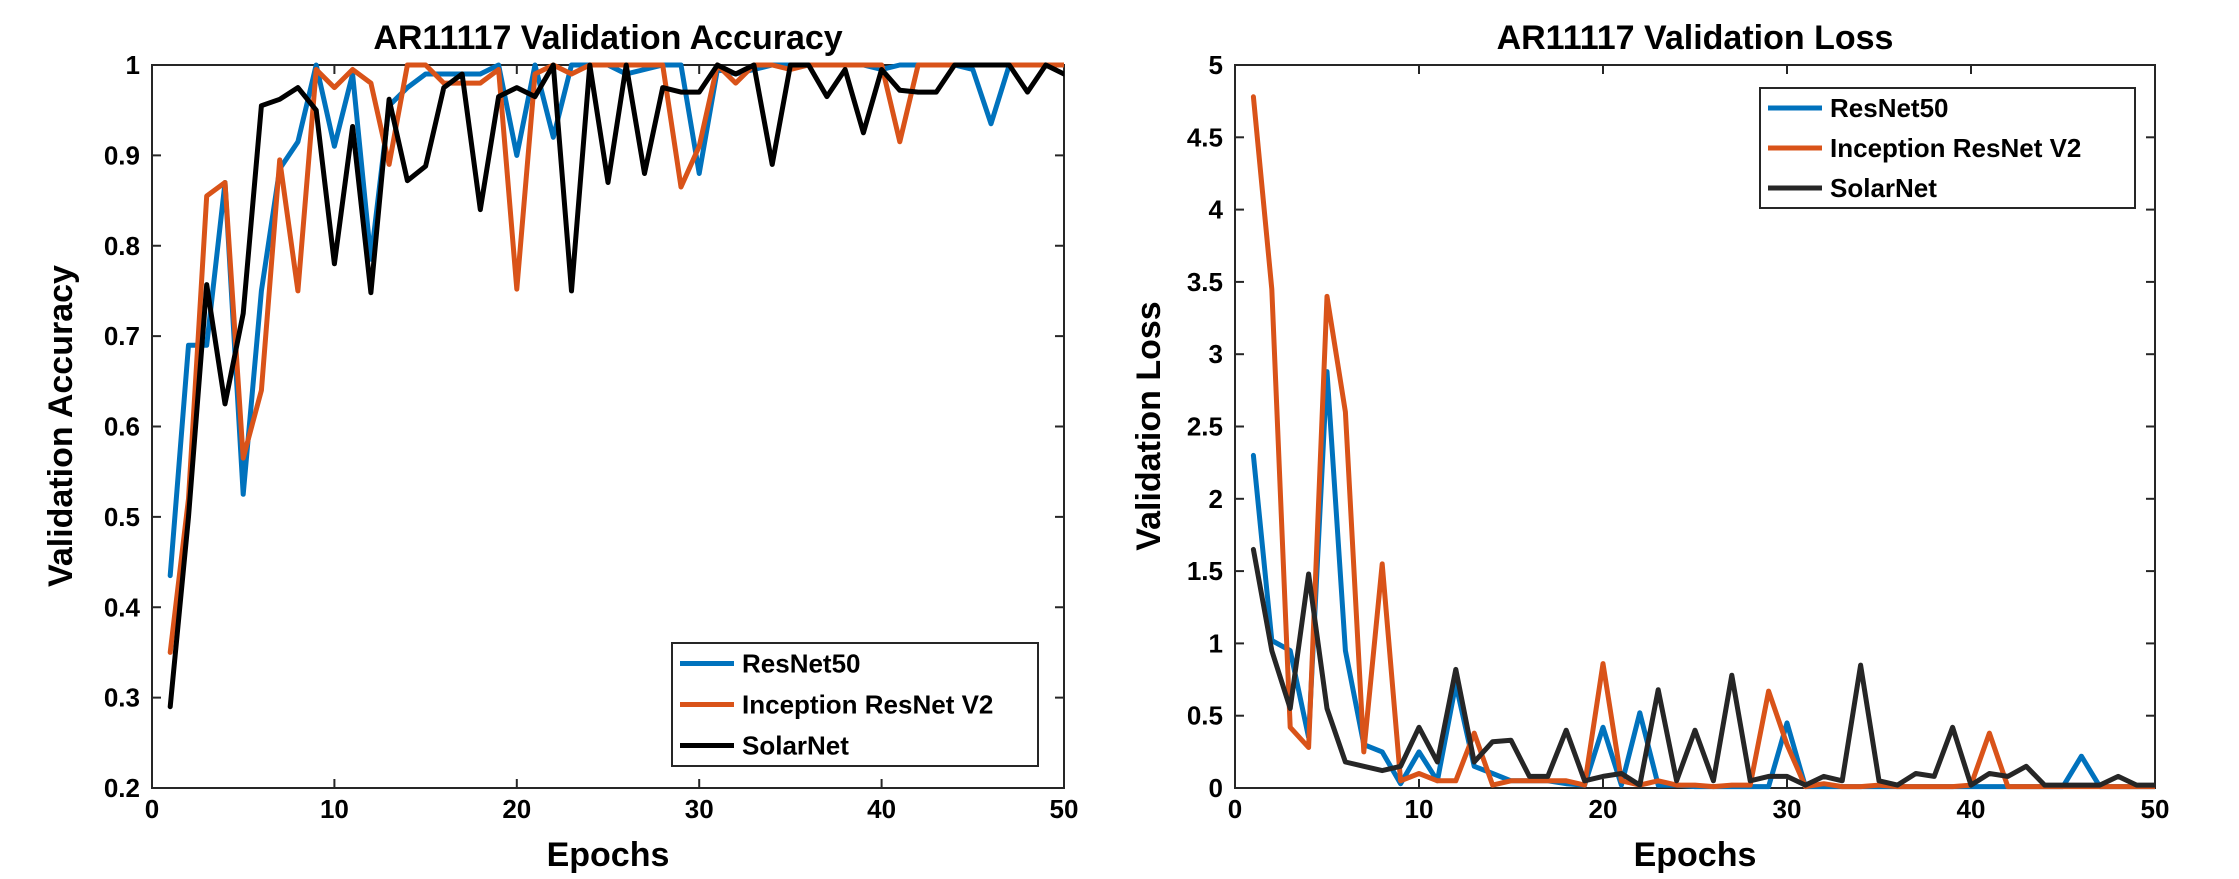  Describe the element at coordinates (61, 426) in the screenshot. I see `chart-0-ylabel: Validation Accuracy` at that location.